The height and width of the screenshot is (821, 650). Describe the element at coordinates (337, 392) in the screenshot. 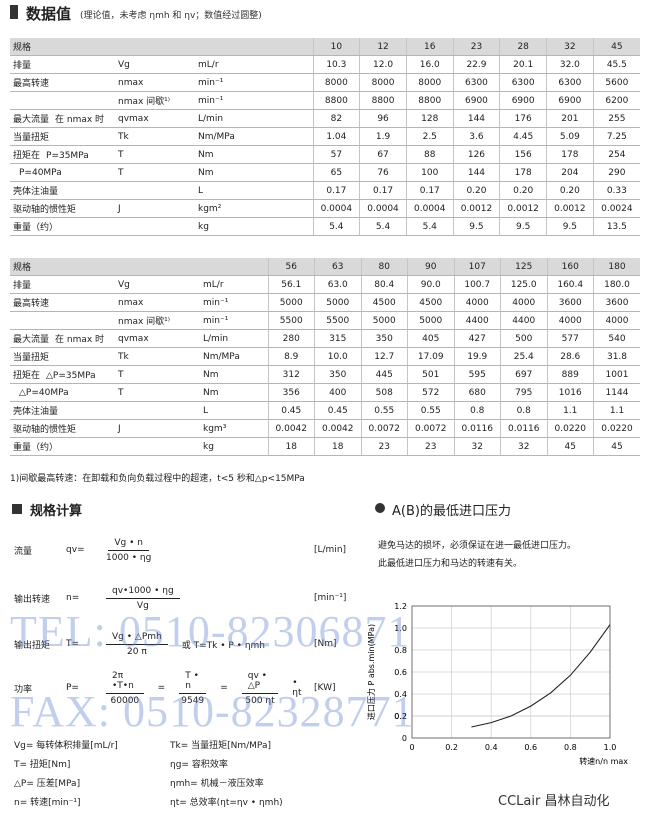

I see `value: 400` at that location.